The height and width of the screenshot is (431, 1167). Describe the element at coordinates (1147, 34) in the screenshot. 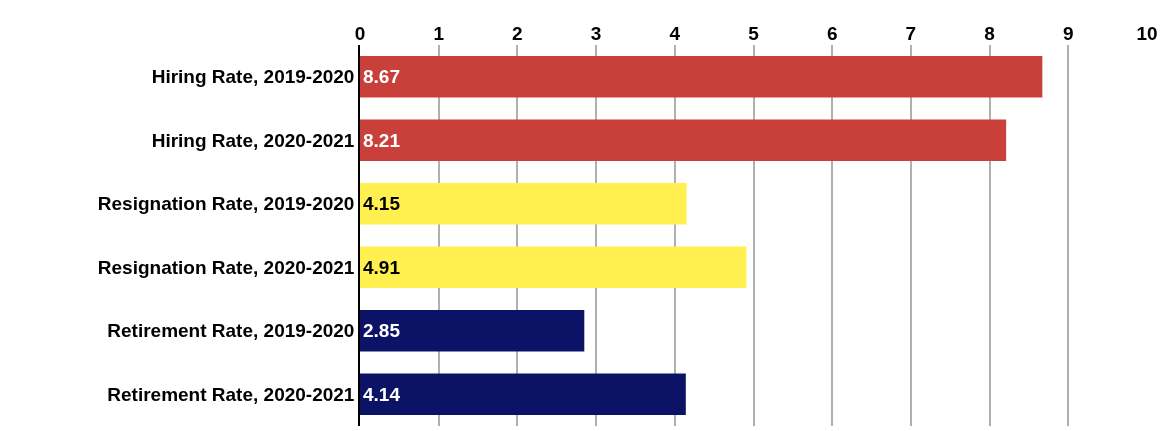

I see `x-tick-label: 10` at that location.